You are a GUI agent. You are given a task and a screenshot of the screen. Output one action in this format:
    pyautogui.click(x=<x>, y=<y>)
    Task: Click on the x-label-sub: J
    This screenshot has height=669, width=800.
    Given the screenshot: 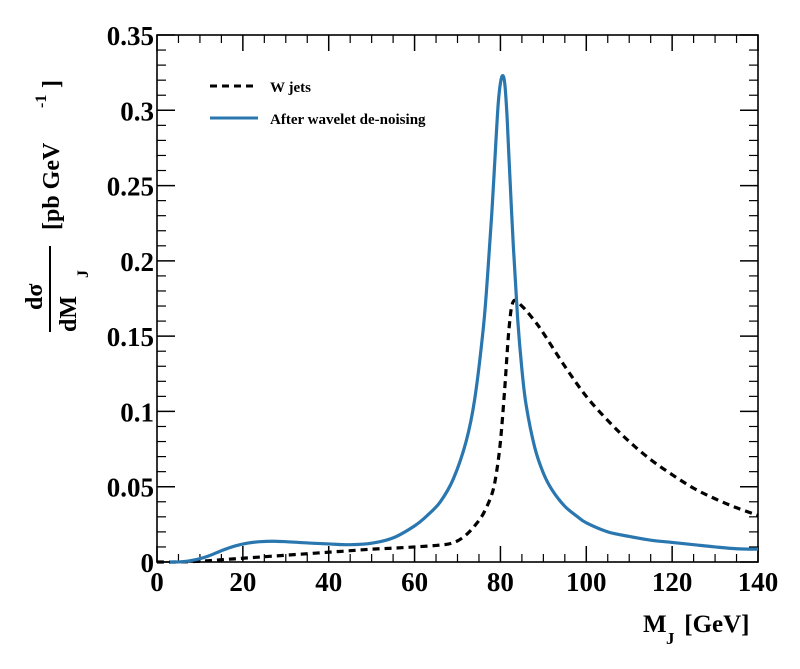 What is the action you would take?
    pyautogui.click(x=670, y=638)
    